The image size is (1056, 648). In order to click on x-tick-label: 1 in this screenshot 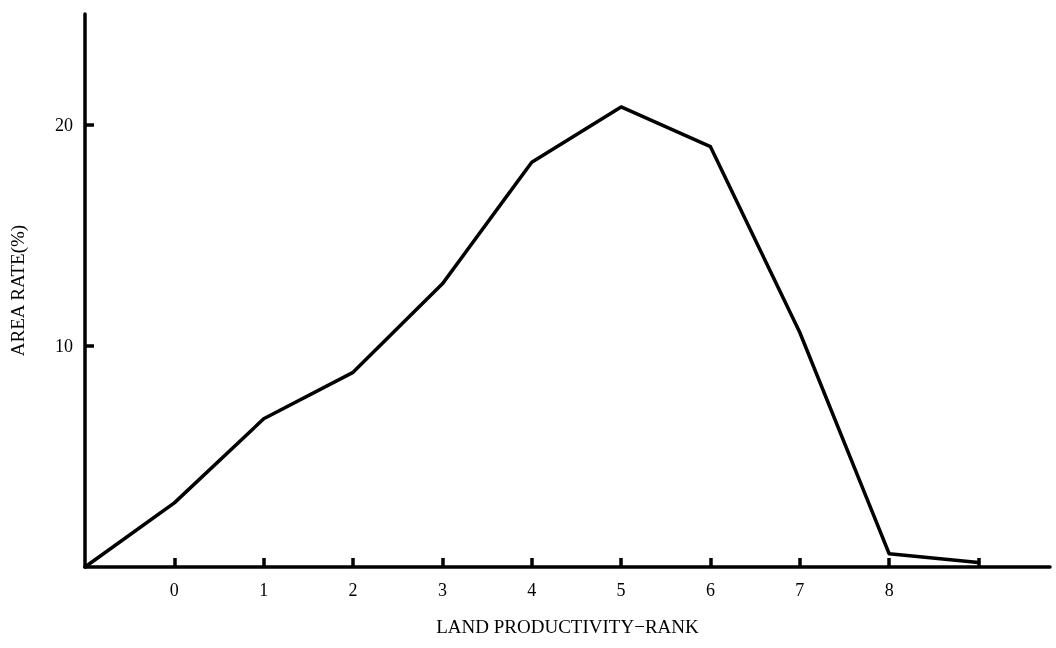, I will do `click(264, 590)`.